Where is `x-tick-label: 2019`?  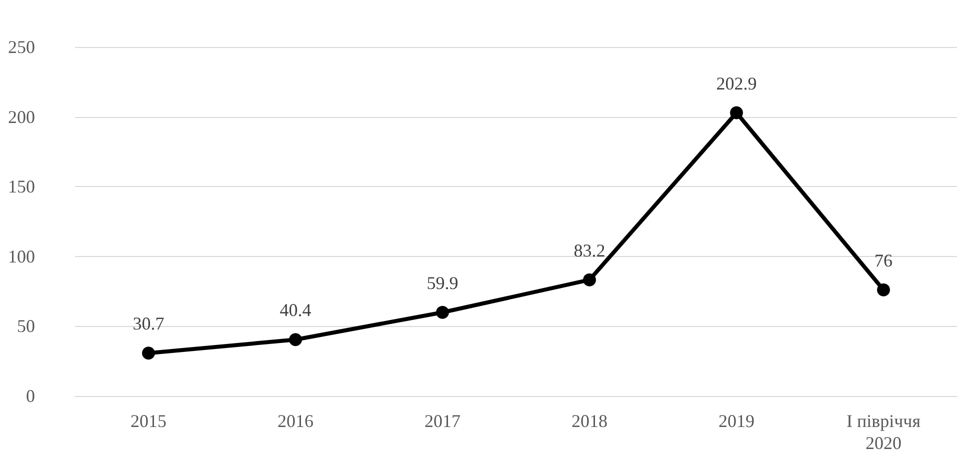 x-tick-label: 2019 is located at coordinates (736, 421).